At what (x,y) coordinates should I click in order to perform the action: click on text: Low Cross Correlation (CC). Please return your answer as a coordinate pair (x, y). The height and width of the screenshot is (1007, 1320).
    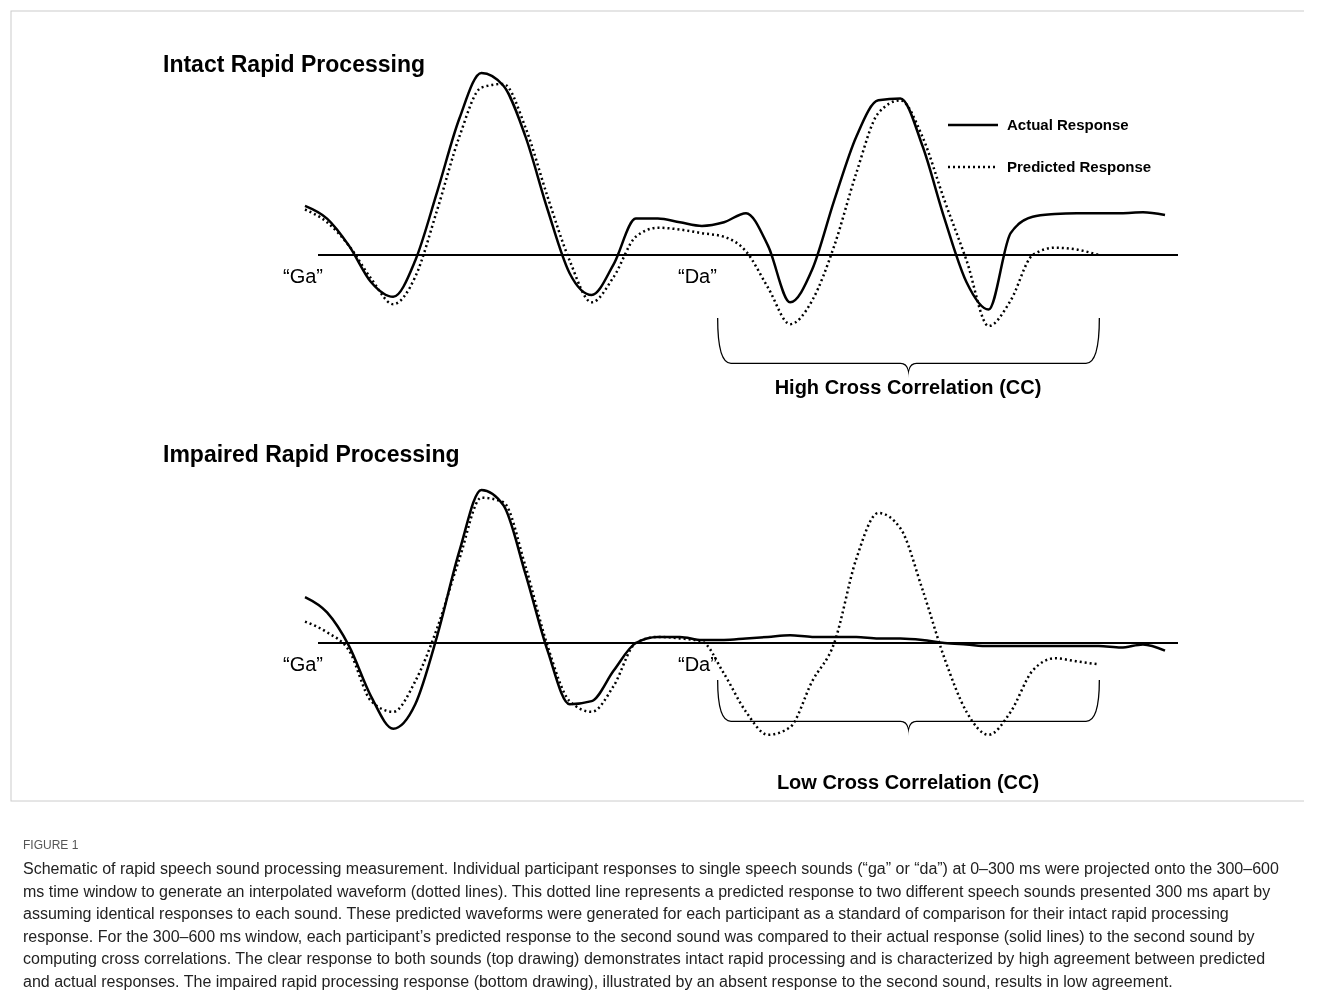
    Looking at the image, I should click on (908, 782).